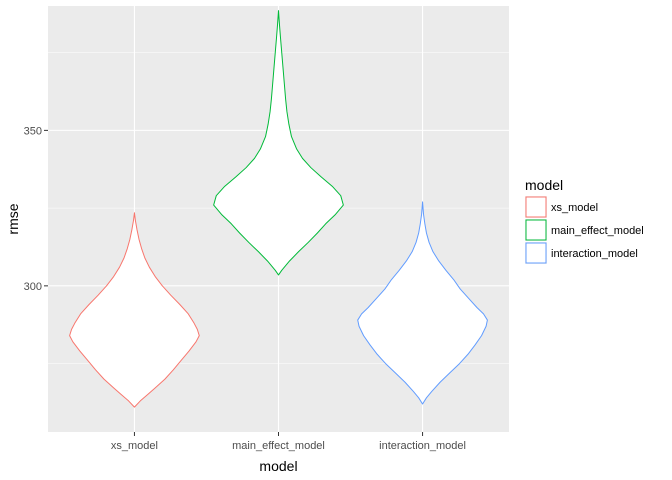  Describe the element at coordinates (33, 131) in the screenshot. I see `y-tick-label: 350` at that location.